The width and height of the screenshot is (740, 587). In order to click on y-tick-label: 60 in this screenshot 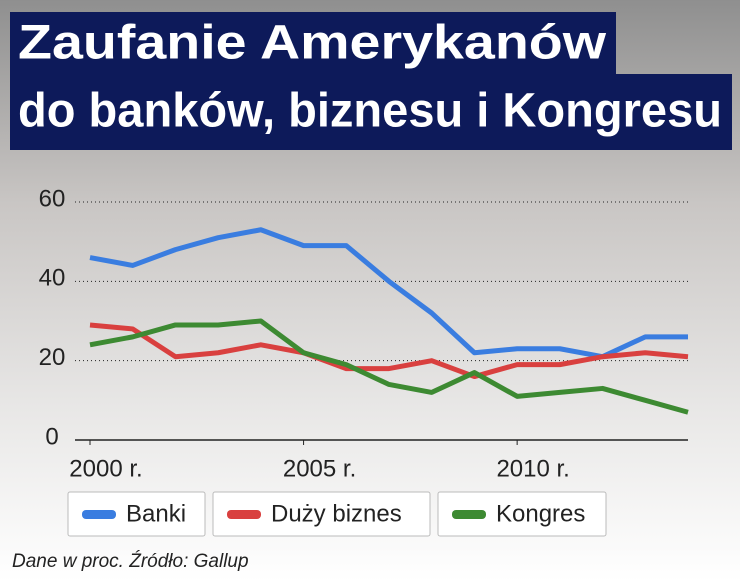, I will do `click(52, 198)`.